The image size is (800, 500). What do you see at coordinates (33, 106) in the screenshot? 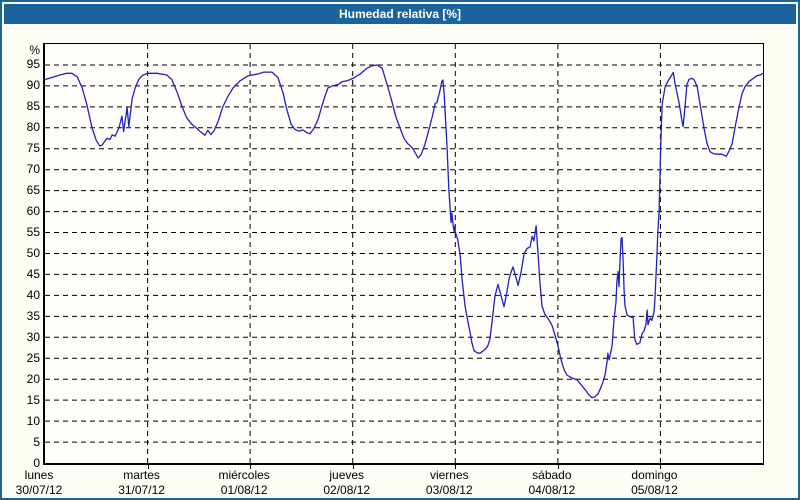
I see `y-axis-tick-label: 85` at bounding box center [33, 106].